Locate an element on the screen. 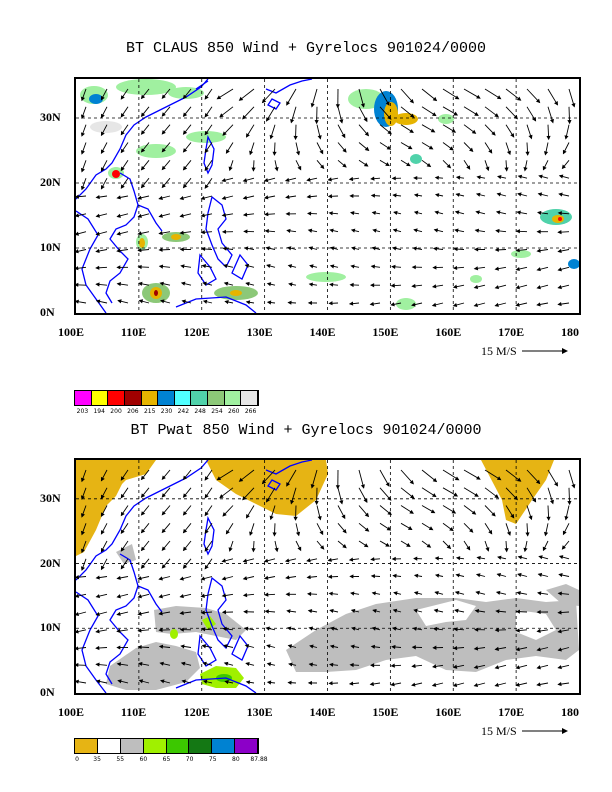 The width and height of the screenshot is (612, 792). x-tick-label: 180 is located at coordinates (570, 712).